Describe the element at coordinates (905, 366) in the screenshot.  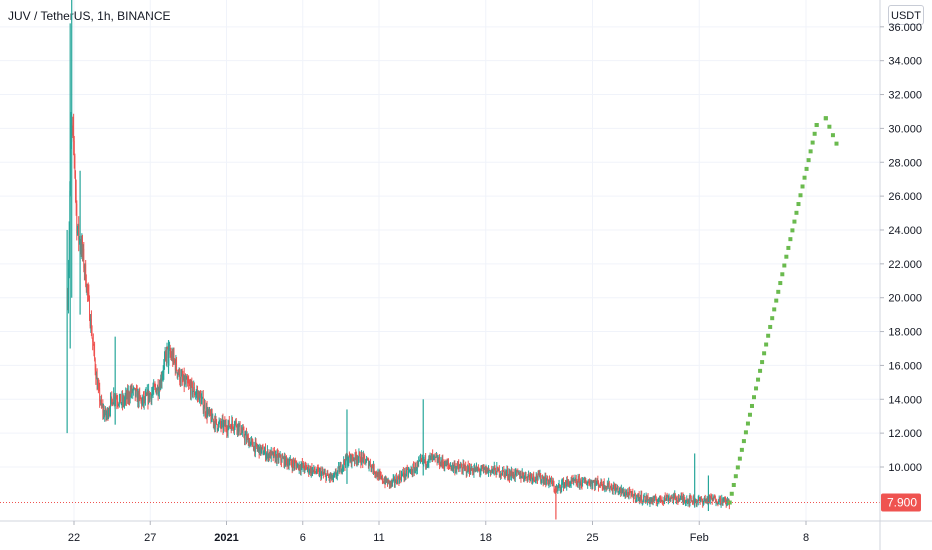
I see `y-tick-label: 16.000` at that location.